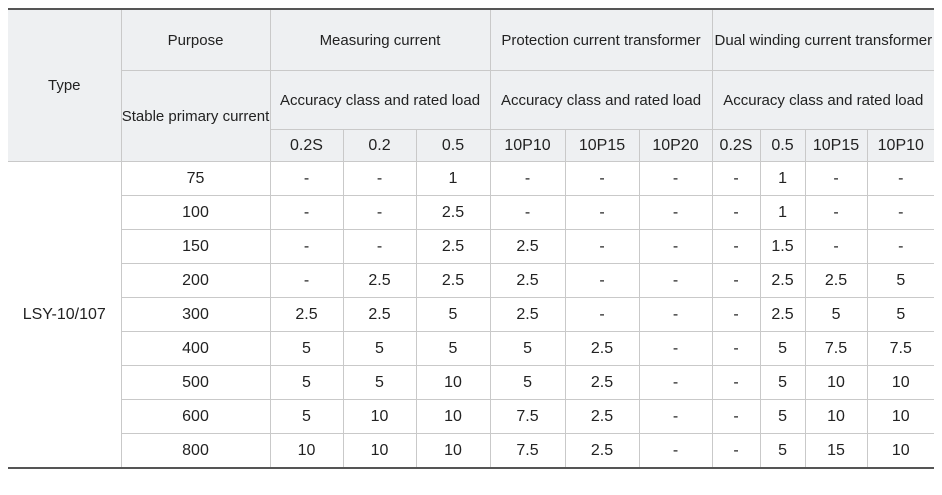 This screenshot has width=942, height=495. I want to click on class-header: 10P20, so click(675, 145).